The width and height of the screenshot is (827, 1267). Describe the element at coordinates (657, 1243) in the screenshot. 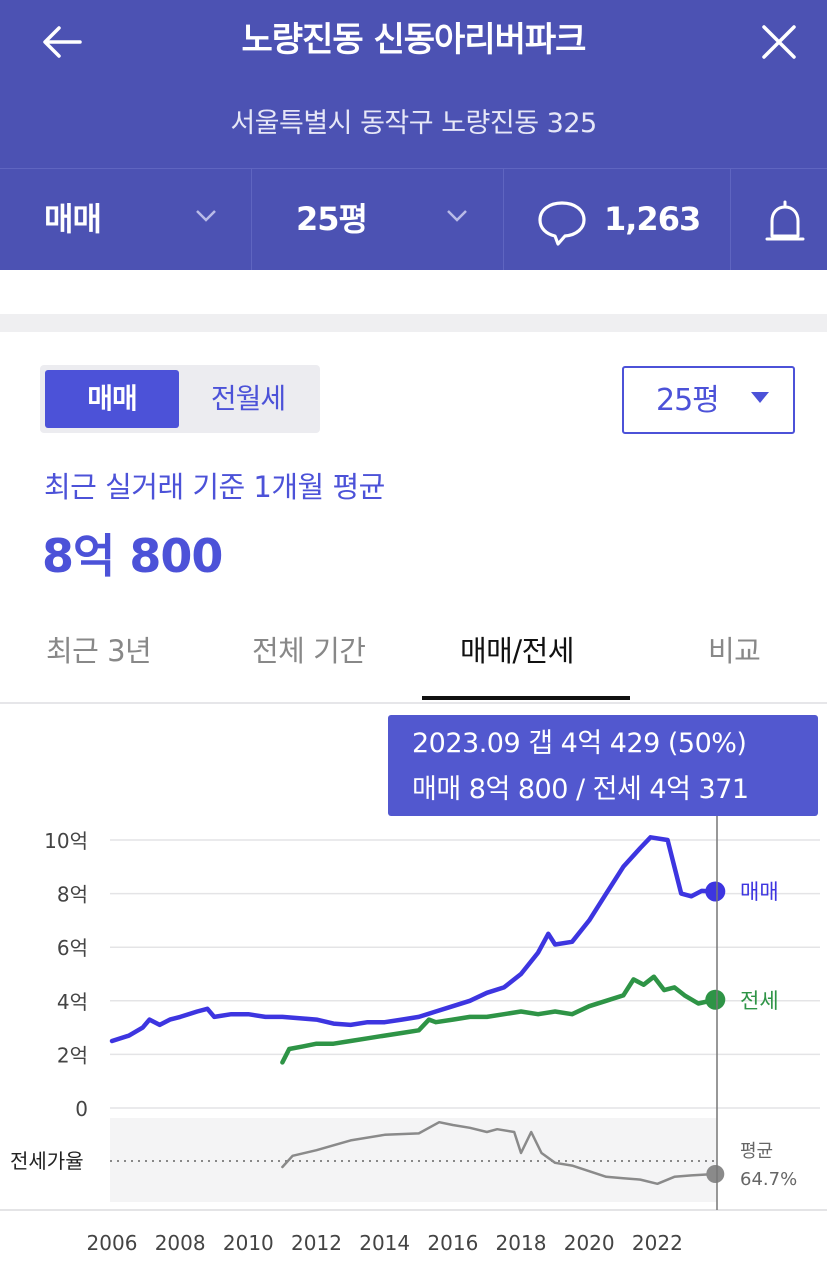

I see `x-tick-label: 2022` at that location.